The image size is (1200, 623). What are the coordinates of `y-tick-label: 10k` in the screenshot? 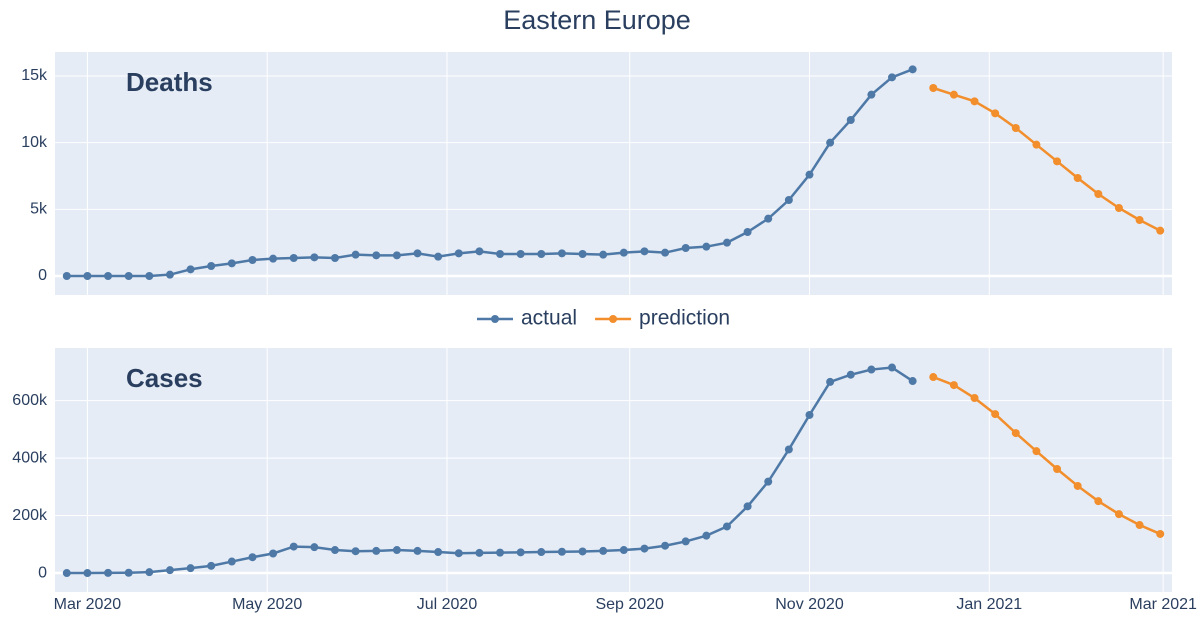 It's located at (34, 142).